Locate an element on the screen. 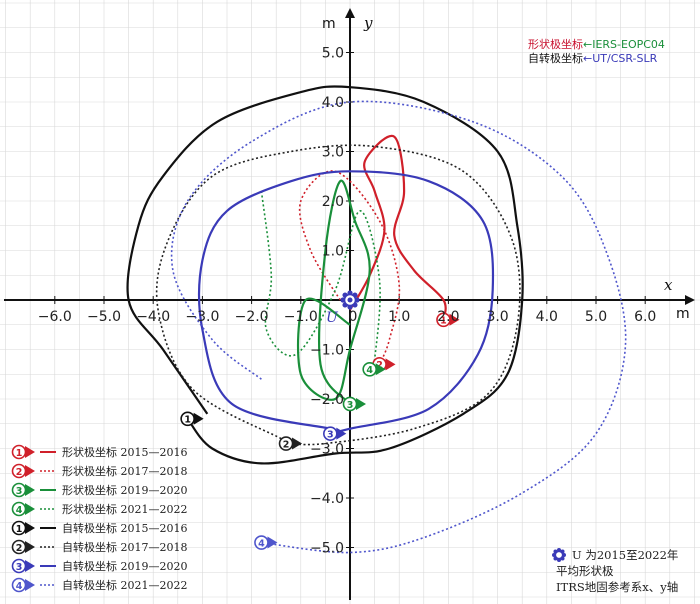 The image size is (700, 604). source-label: 自转极坐标←UT/CSR-SLR is located at coordinates (593, 58).